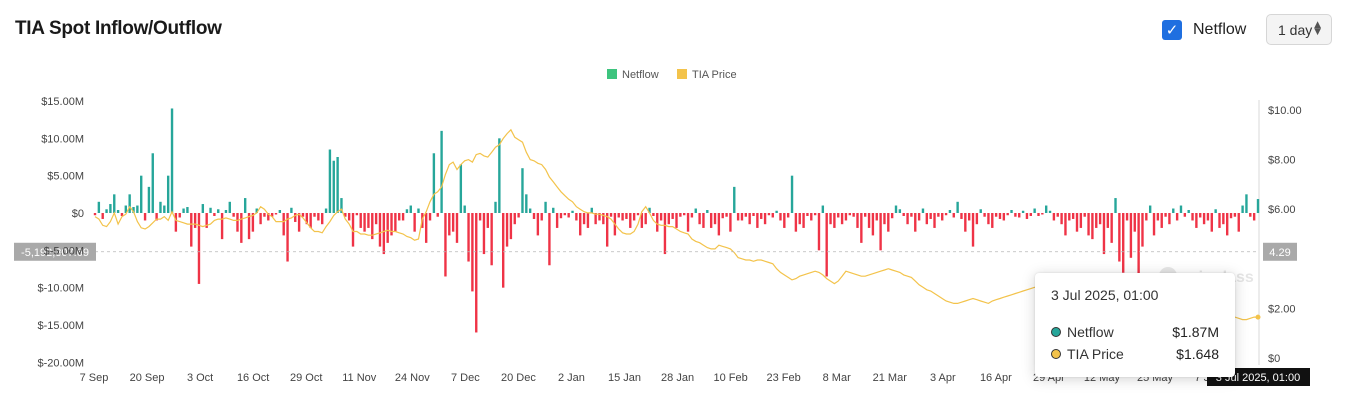 The width and height of the screenshot is (1350, 415). I want to click on y-right-tick-label: $6.00, so click(1282, 210).